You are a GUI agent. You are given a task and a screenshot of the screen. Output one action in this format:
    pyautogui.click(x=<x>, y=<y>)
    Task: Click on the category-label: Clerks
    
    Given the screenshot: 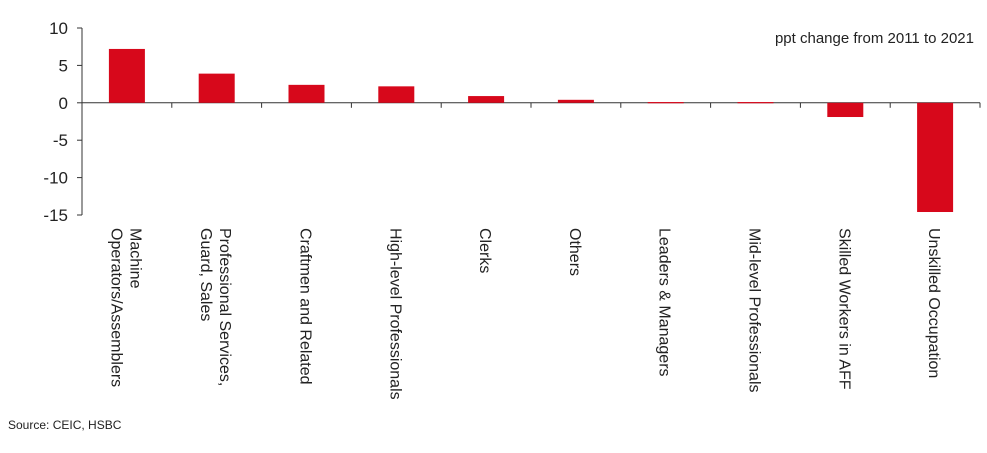 What is the action you would take?
    pyautogui.click(x=484, y=250)
    